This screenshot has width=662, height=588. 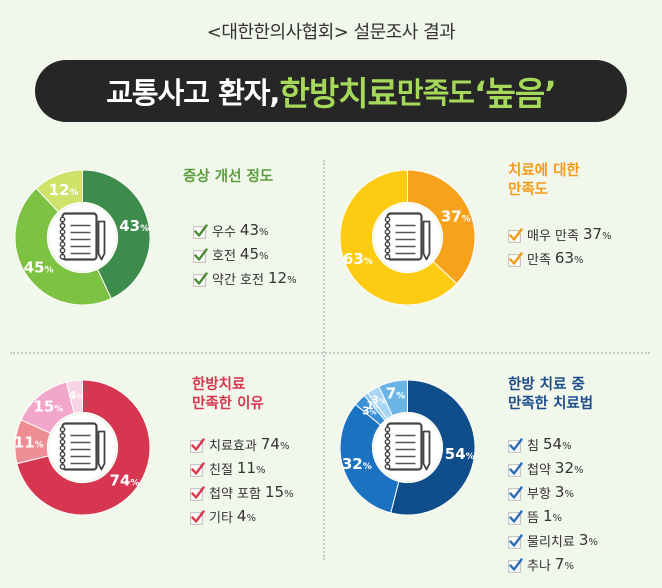 I want to click on legend-label: 물리치료, so click(x=551, y=542).